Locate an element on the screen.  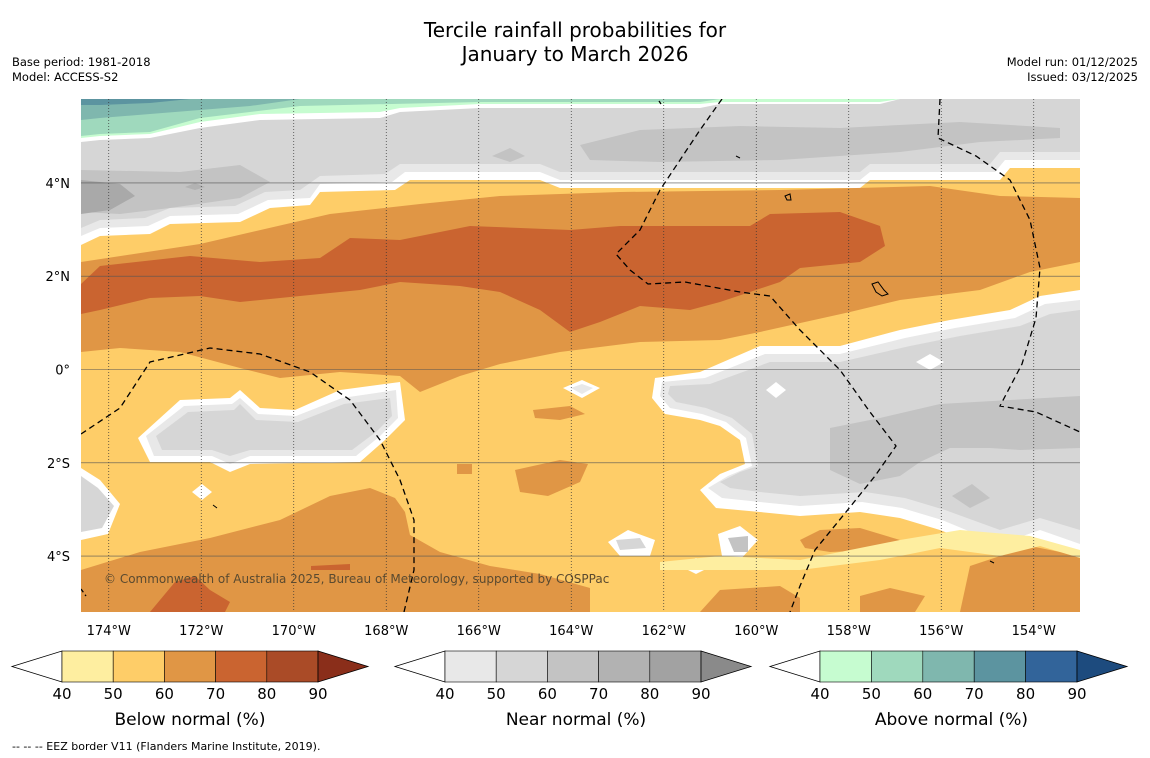
colorbar-above-tick-5: 90 is located at coordinates (1076, 694).